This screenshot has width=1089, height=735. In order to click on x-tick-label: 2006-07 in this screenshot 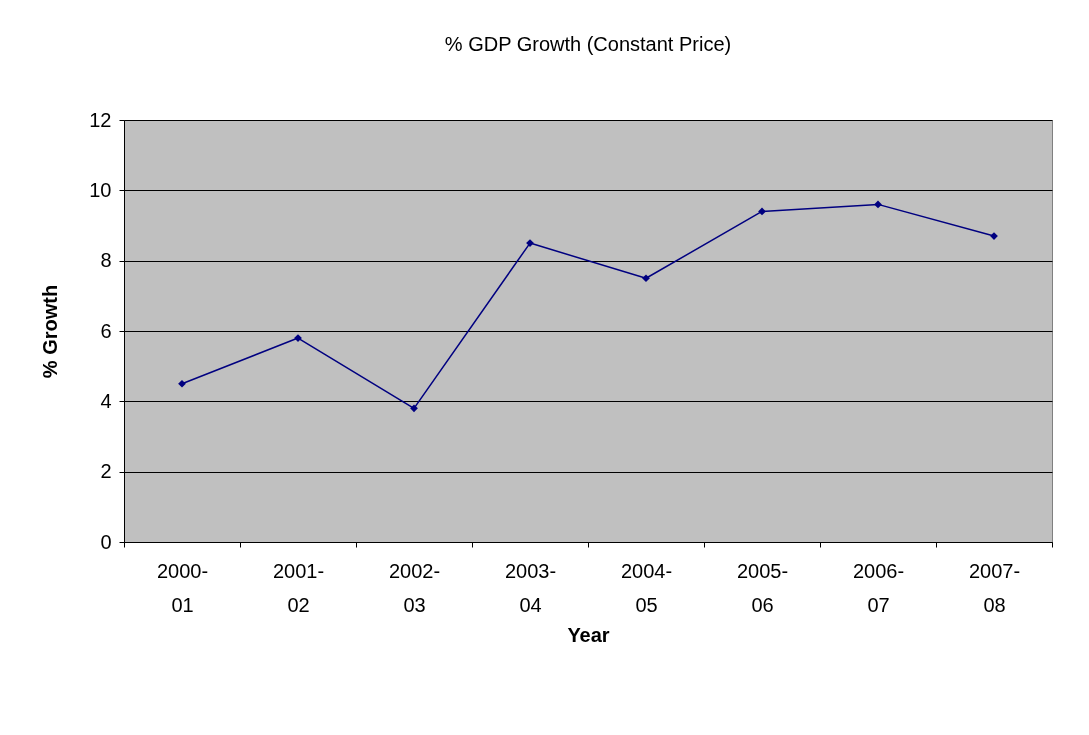, I will do `click(878, 587)`.